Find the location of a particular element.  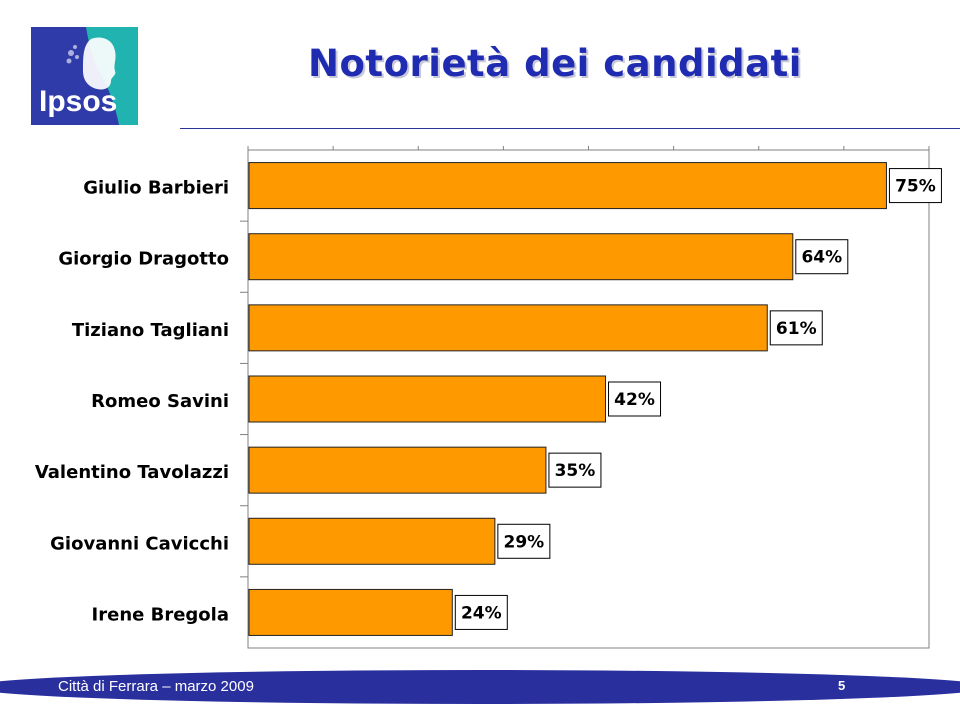

footer-text: Città di Ferrara – marzo 2009 is located at coordinates (156, 686).